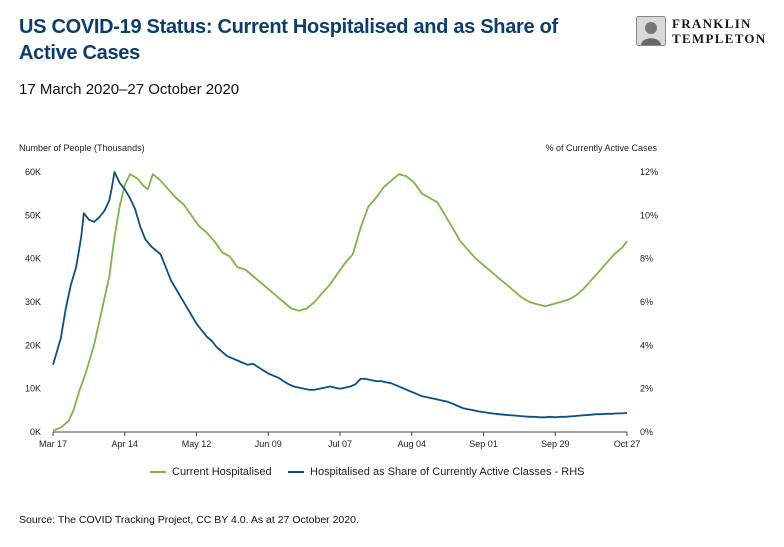 This screenshot has height=547, width=784. Describe the element at coordinates (340, 444) in the screenshot. I see `x-tick-label: Jul 07` at that location.